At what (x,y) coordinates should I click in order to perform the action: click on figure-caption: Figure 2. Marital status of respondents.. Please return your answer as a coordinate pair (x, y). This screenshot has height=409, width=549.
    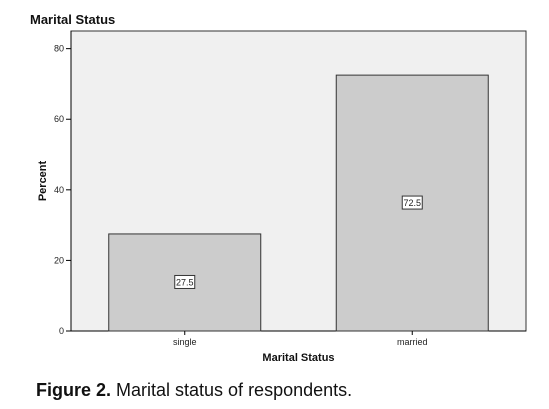
    Looking at the image, I should click on (194, 390).